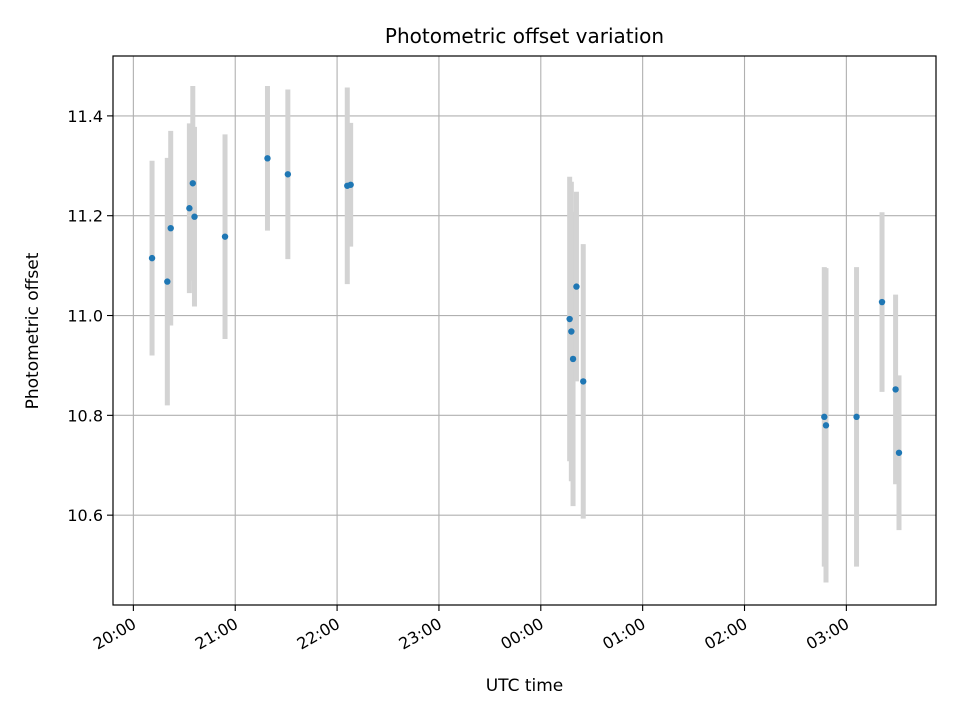  I want to click on y-axis: 10.6 10.8 11.0 11.2 11.4, so click(90, 316).